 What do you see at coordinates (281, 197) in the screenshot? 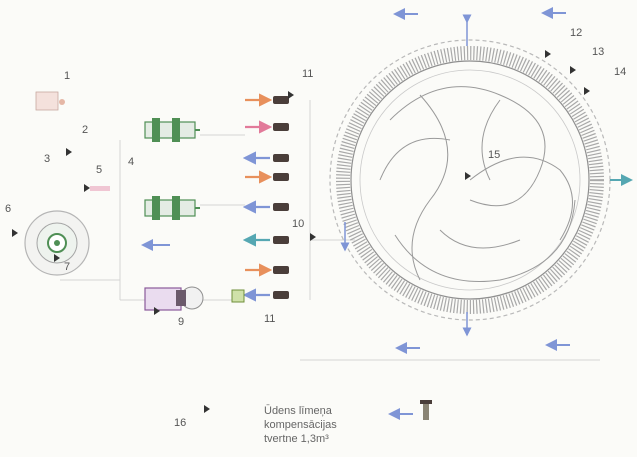
I see `manifold-valves` at bounding box center [281, 197].